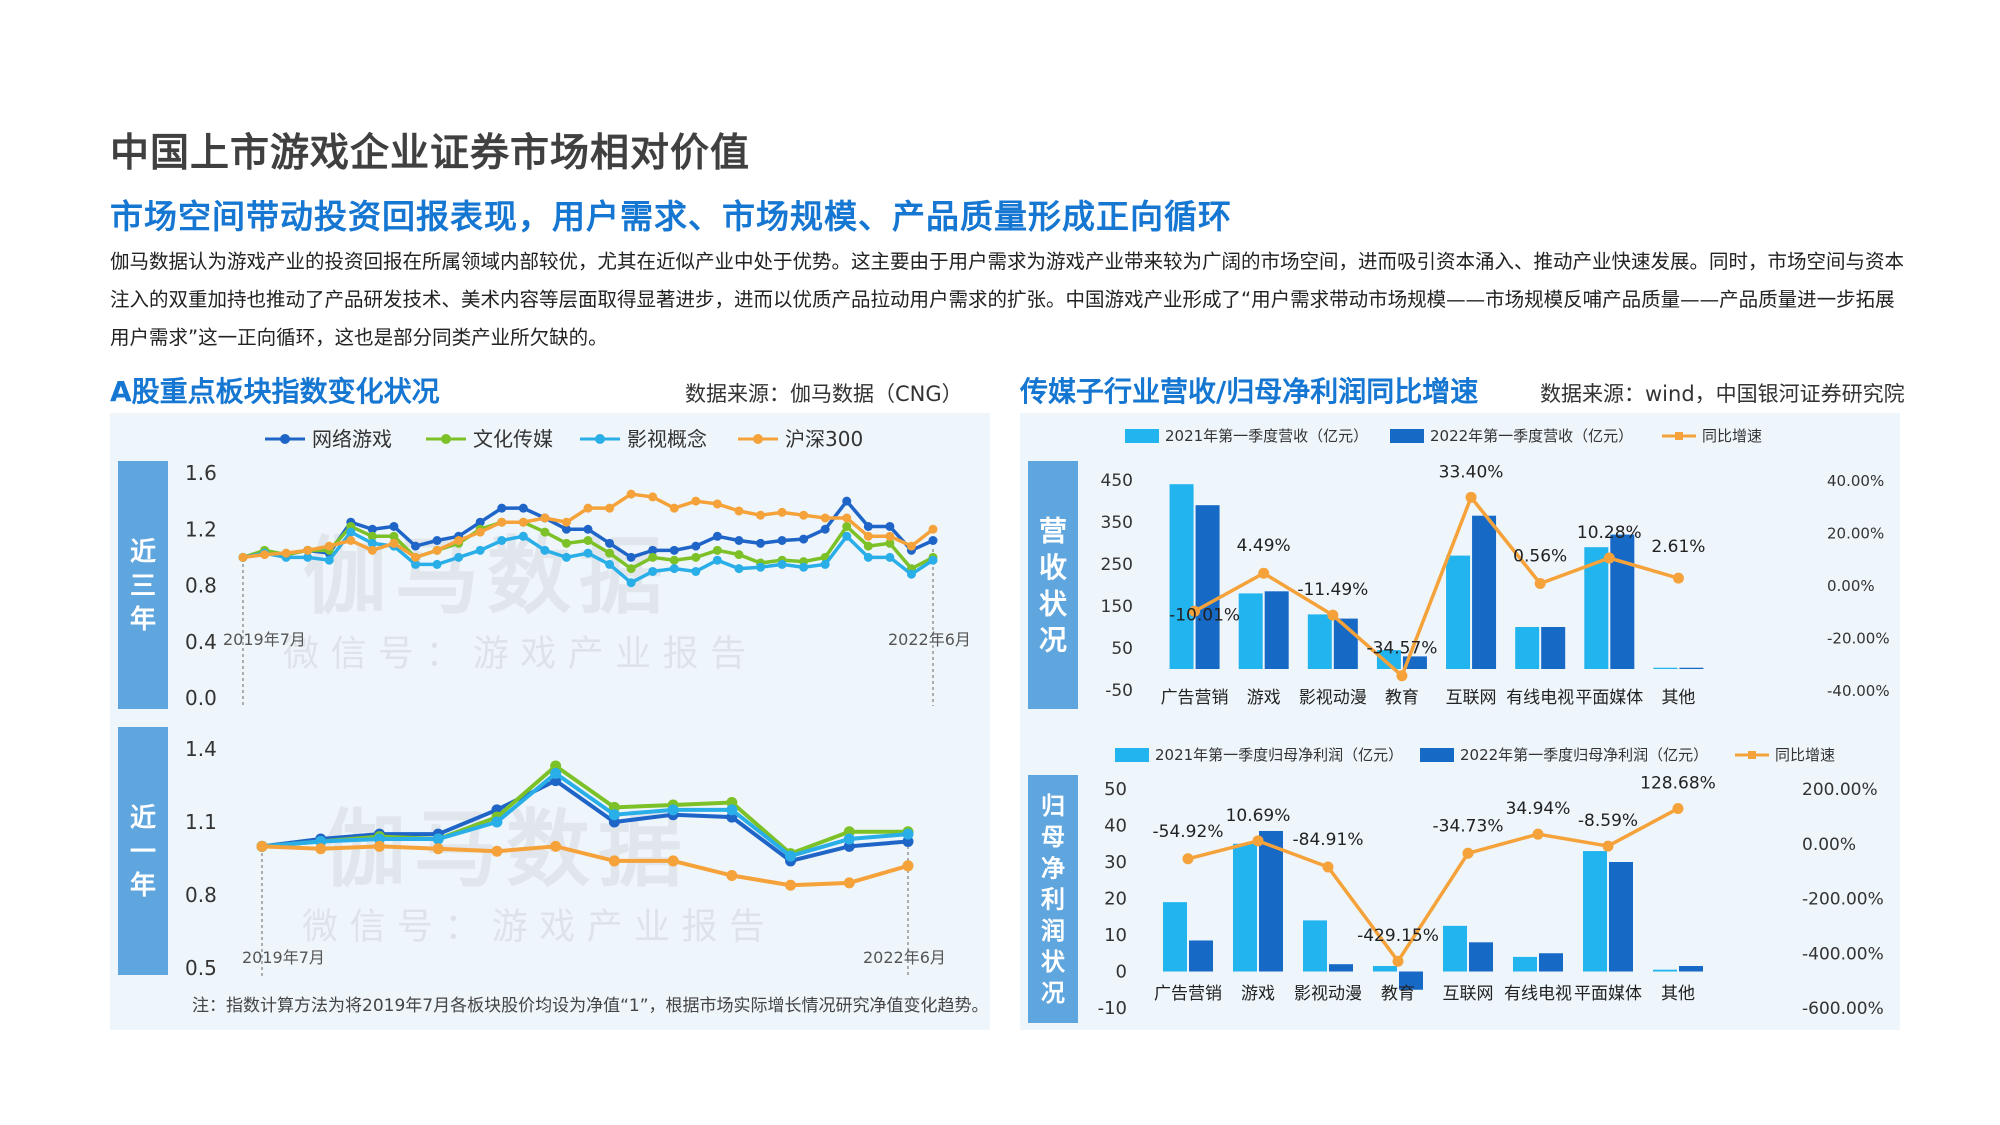  What do you see at coordinates (143, 619) in the screenshot?
I see `side-label-three-year-char: 年` at bounding box center [143, 619].